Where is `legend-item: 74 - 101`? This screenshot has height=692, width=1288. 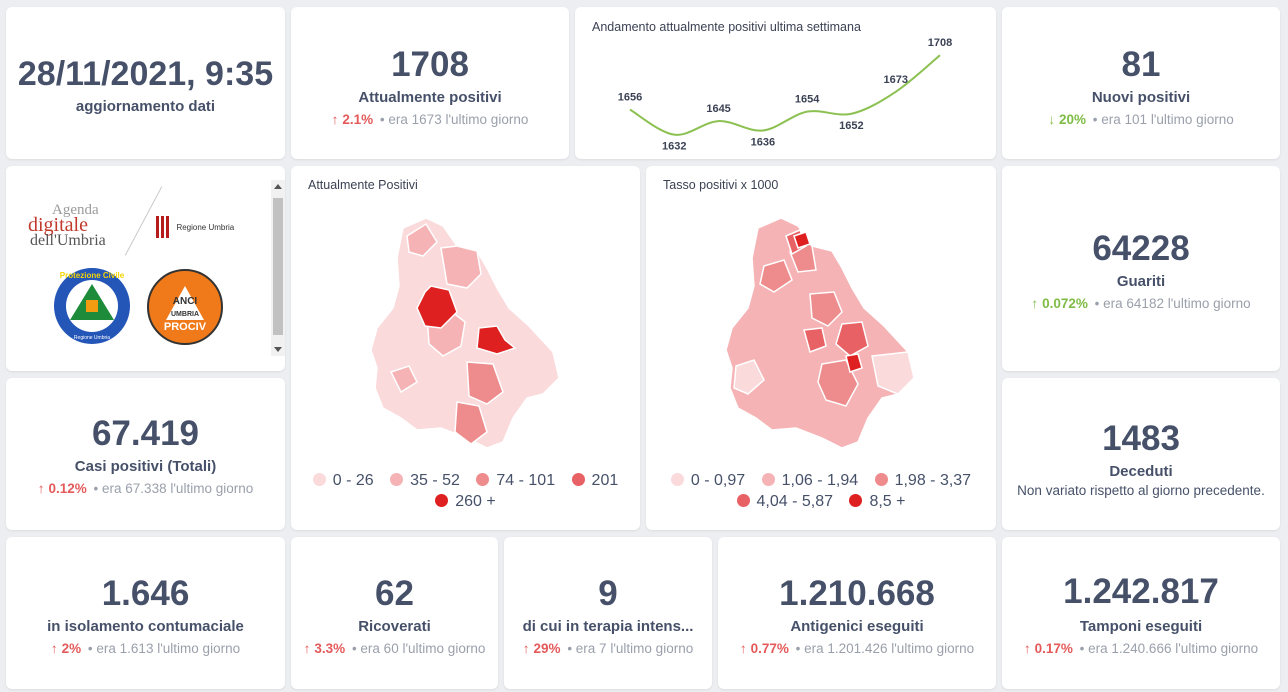 legend-item: 74 - 101 is located at coordinates (515, 480).